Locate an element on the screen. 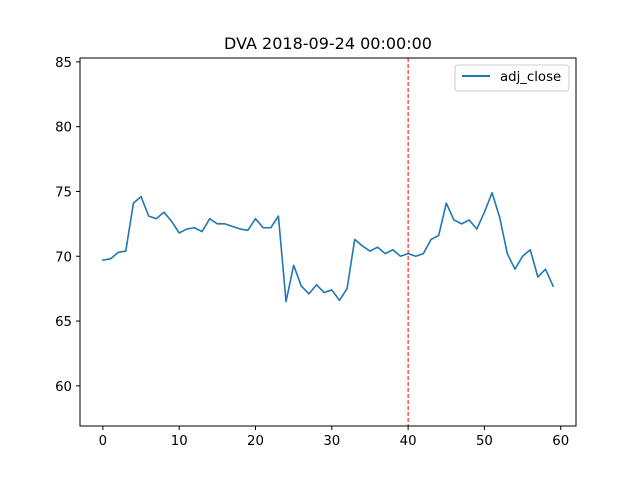  y-tick-label: 80 is located at coordinates (63, 128).